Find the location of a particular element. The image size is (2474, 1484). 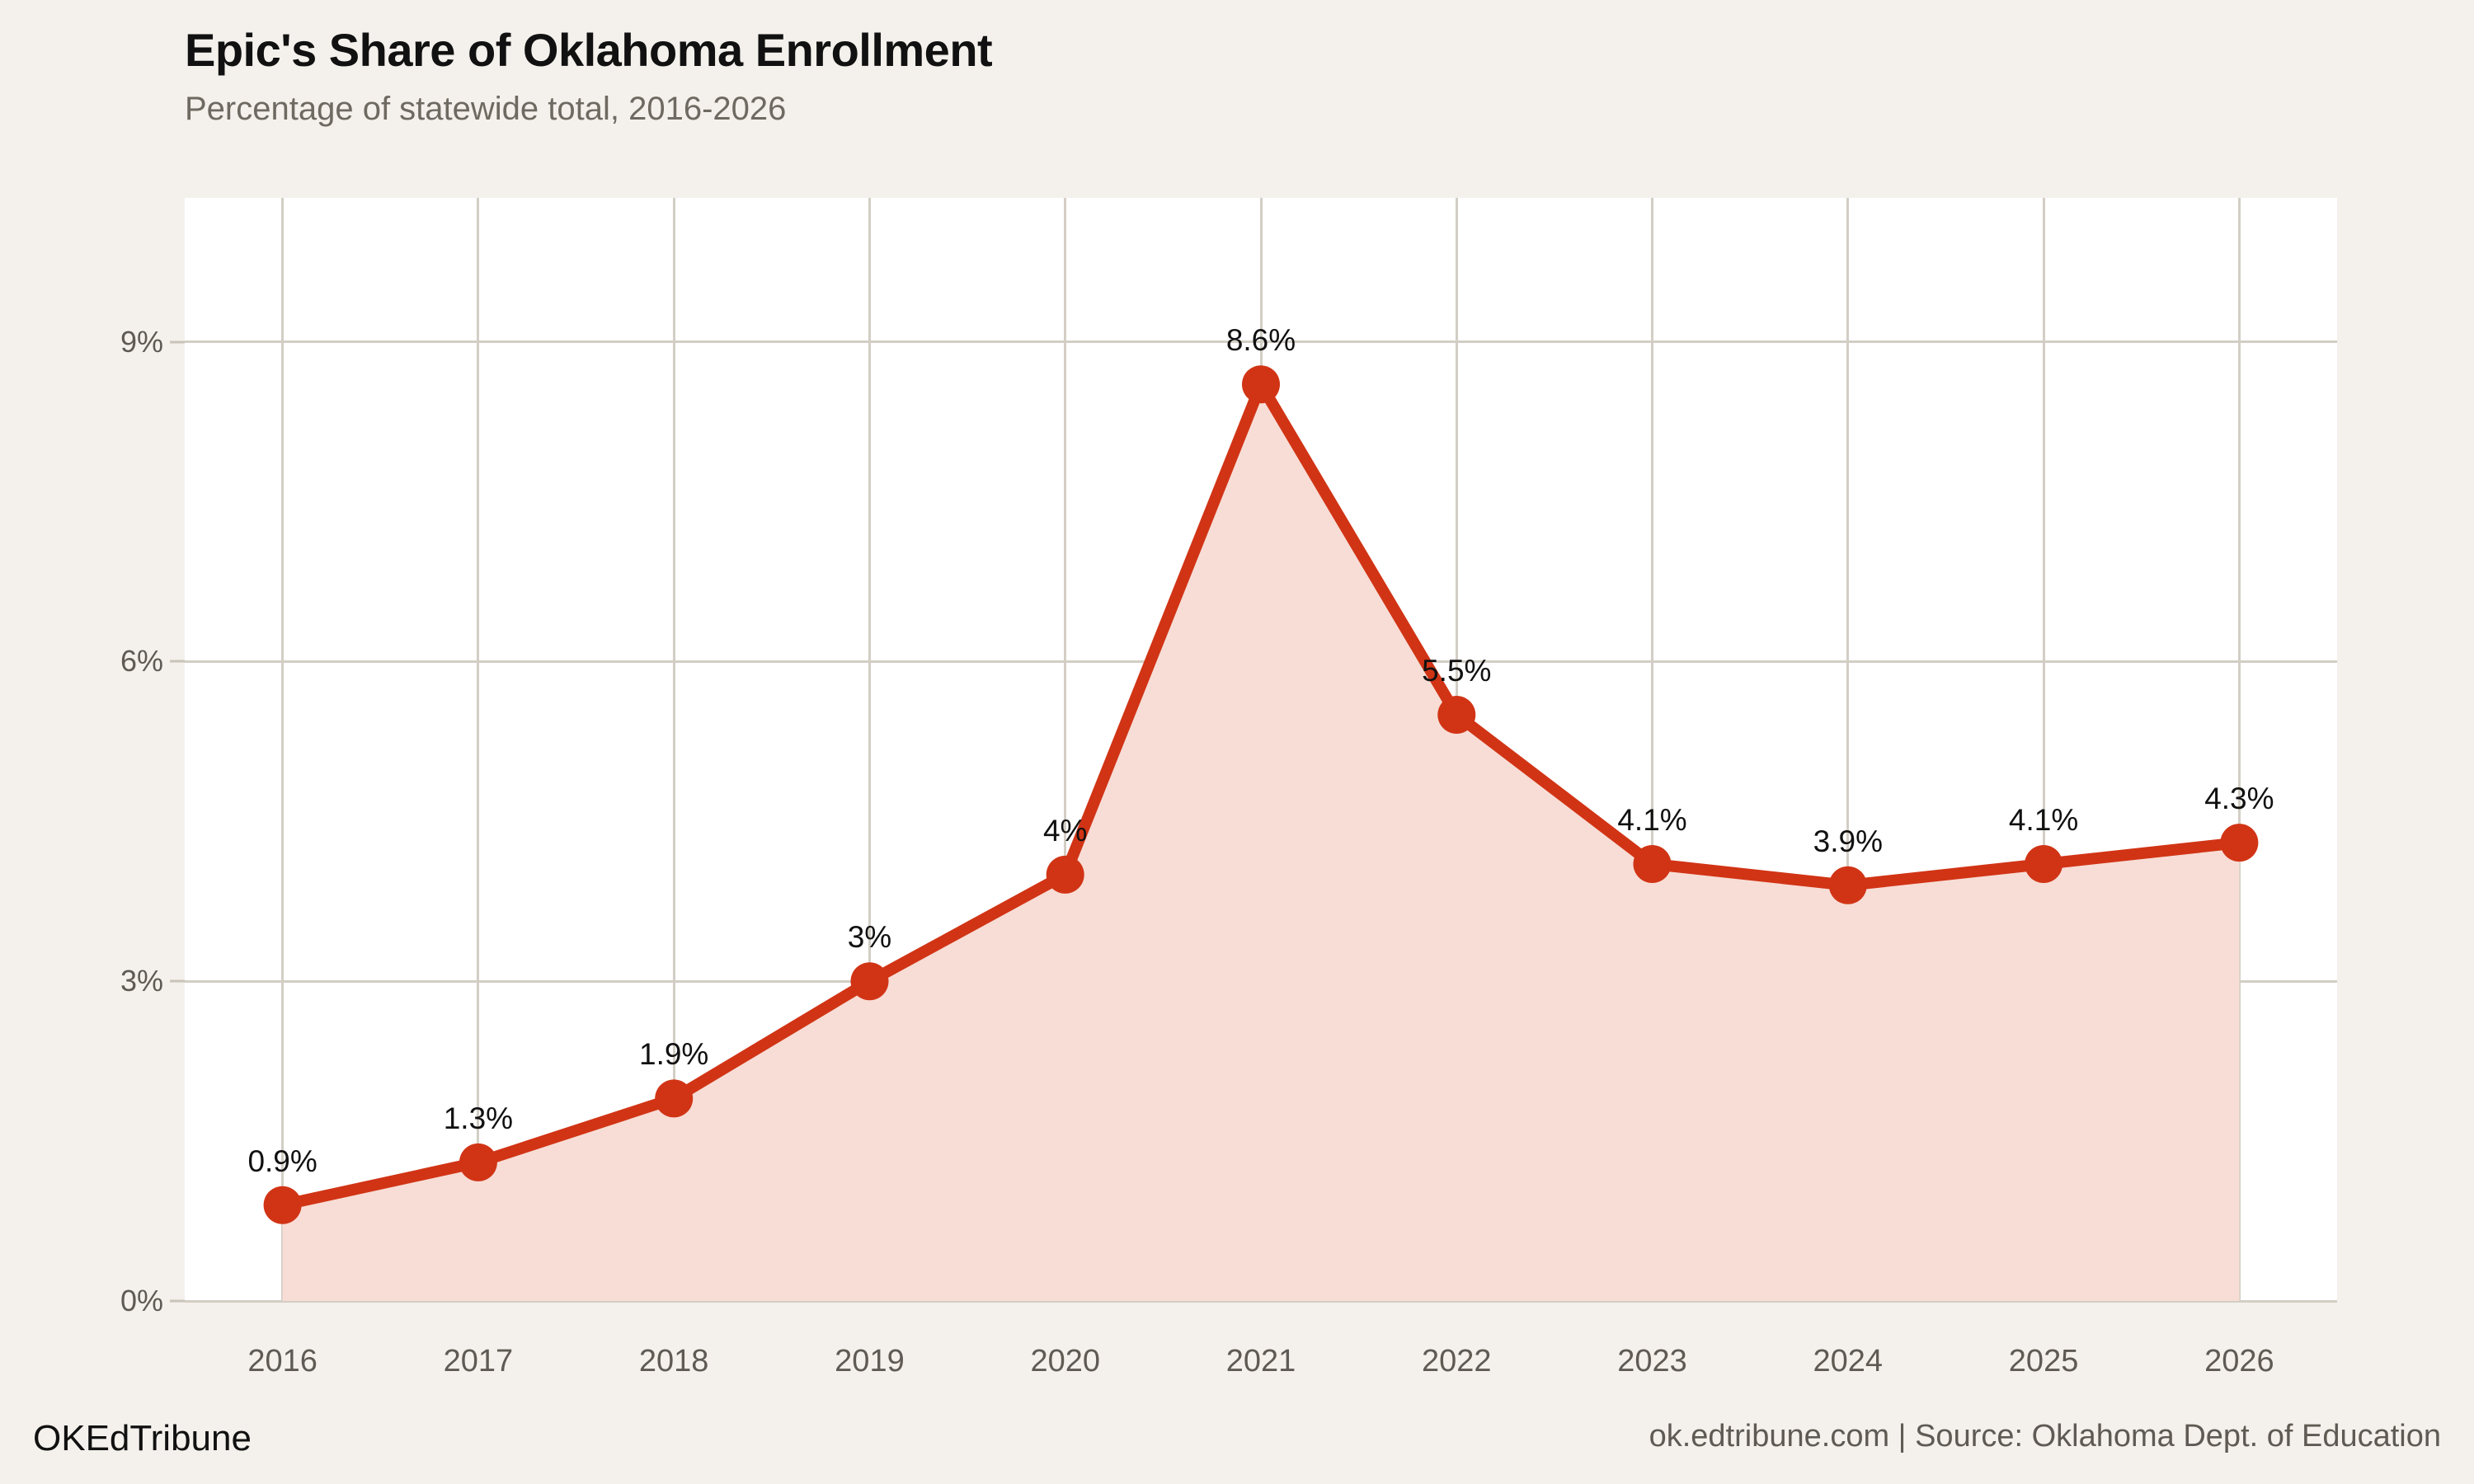

x-axis-tick-label: 2022 is located at coordinates (1456, 1361).